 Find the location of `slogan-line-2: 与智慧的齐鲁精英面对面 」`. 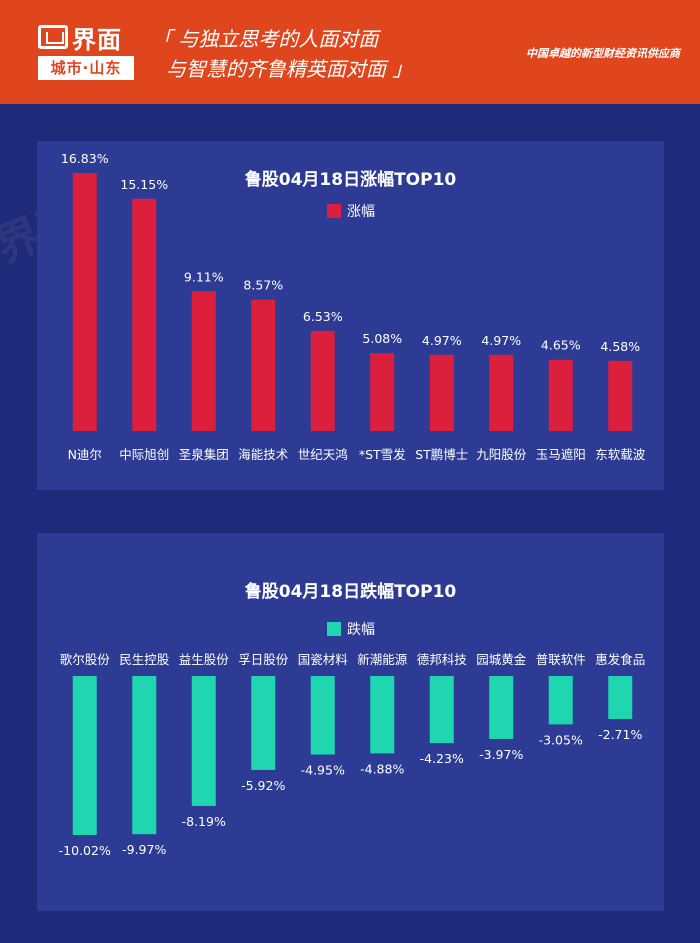

slogan-line-2: 与智慧的齐鲁精英面对面 」 is located at coordinates (289, 69).